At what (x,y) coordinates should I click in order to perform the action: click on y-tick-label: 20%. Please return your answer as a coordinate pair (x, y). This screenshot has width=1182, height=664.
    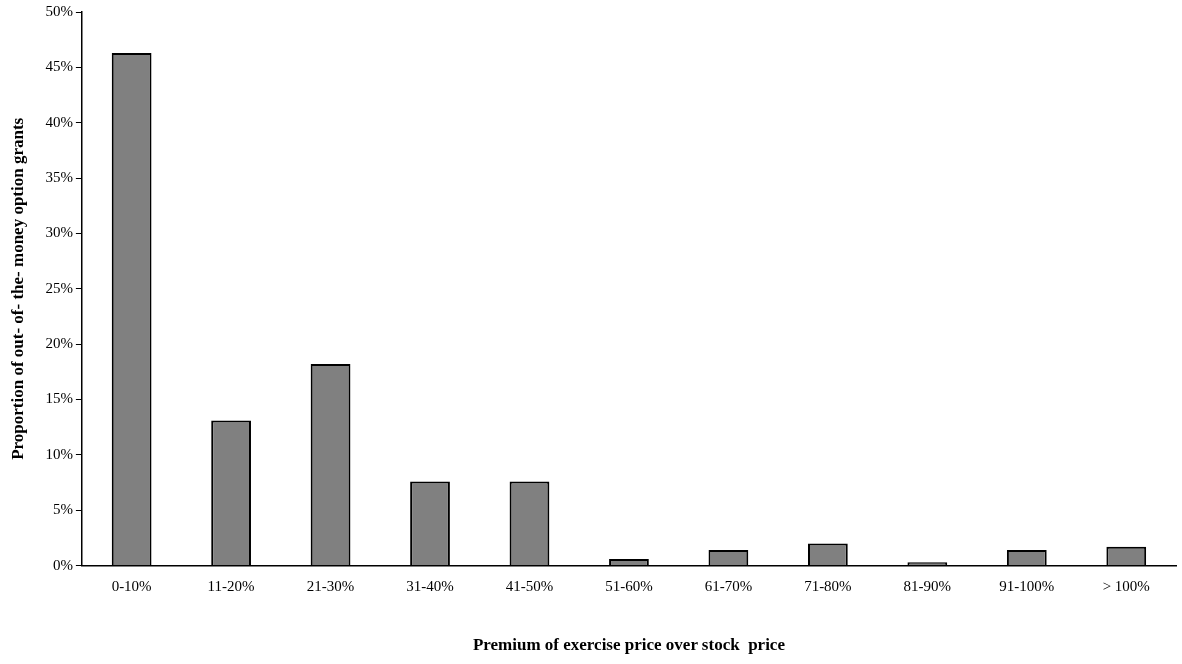
    Looking at the image, I should click on (59, 343).